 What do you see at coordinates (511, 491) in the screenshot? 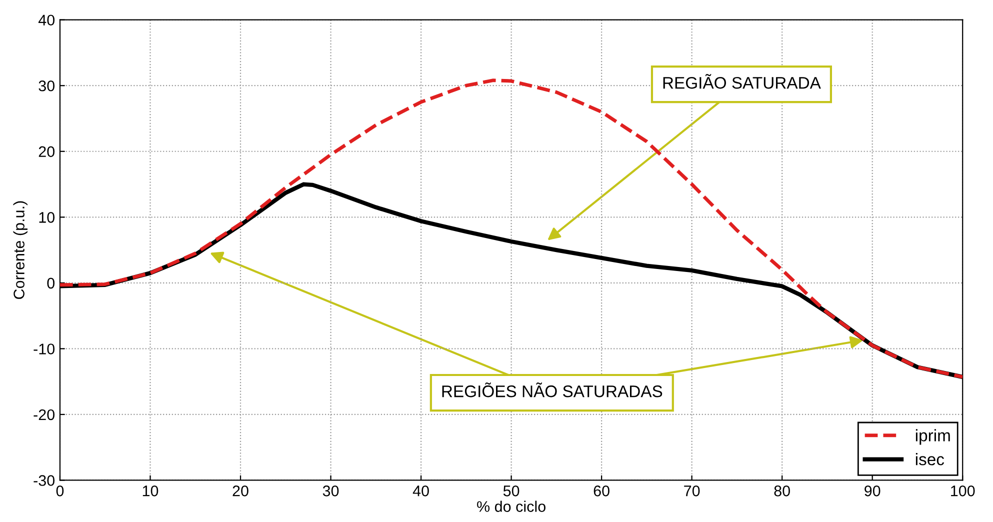
I see `x-tick-label: 50` at bounding box center [511, 491].